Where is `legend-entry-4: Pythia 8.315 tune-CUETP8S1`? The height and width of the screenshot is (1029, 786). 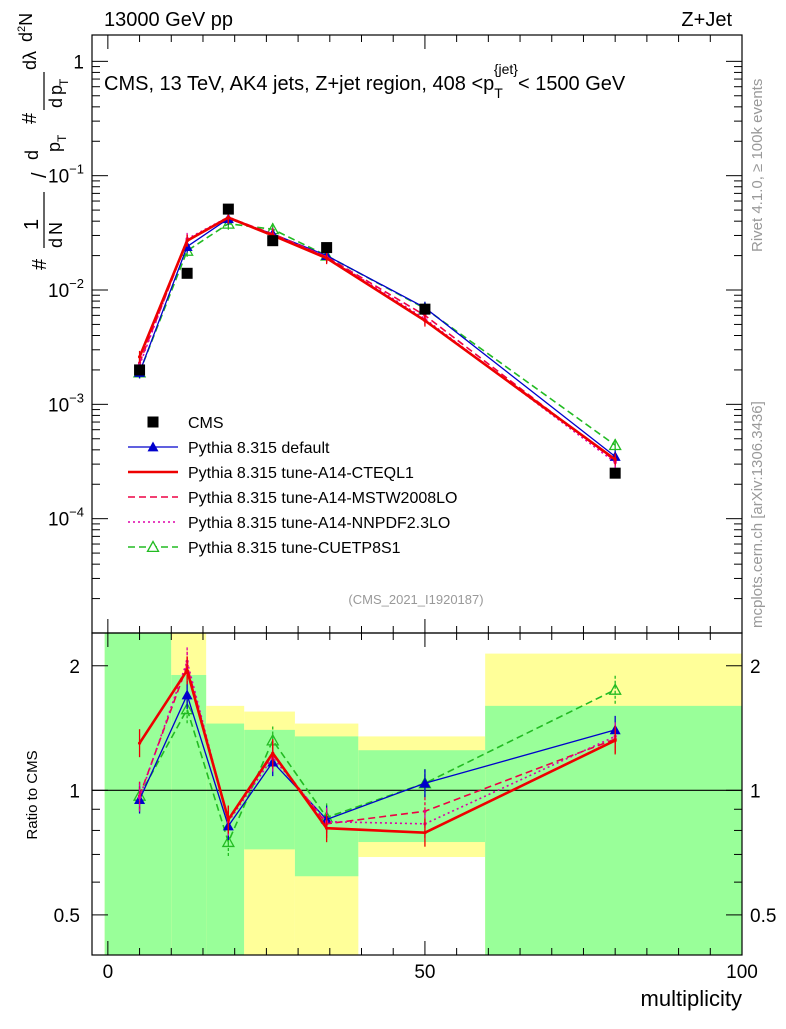 legend-entry-4: Pythia 8.315 tune-CUETP8S1 is located at coordinates (264, 548).